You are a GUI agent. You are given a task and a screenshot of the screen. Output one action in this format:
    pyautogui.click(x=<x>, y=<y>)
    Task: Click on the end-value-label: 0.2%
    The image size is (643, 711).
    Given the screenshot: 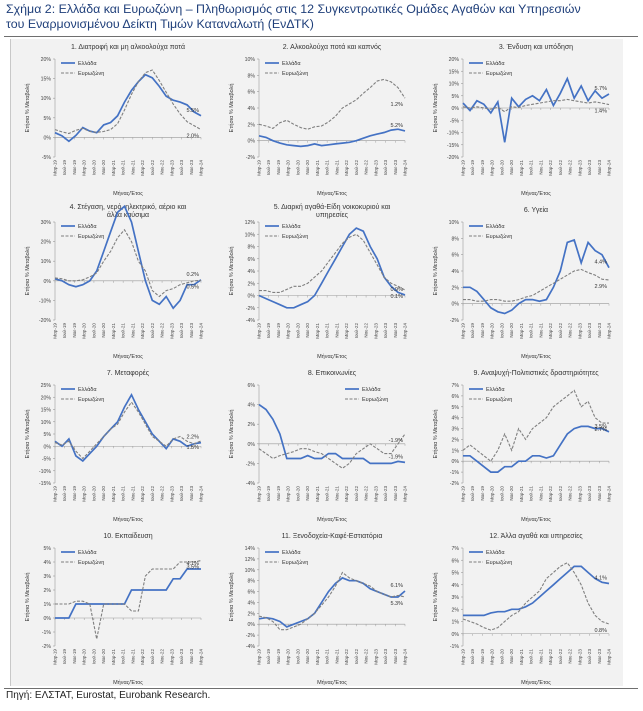 What is the action you would take?
    pyautogui.click(x=192, y=275)
    